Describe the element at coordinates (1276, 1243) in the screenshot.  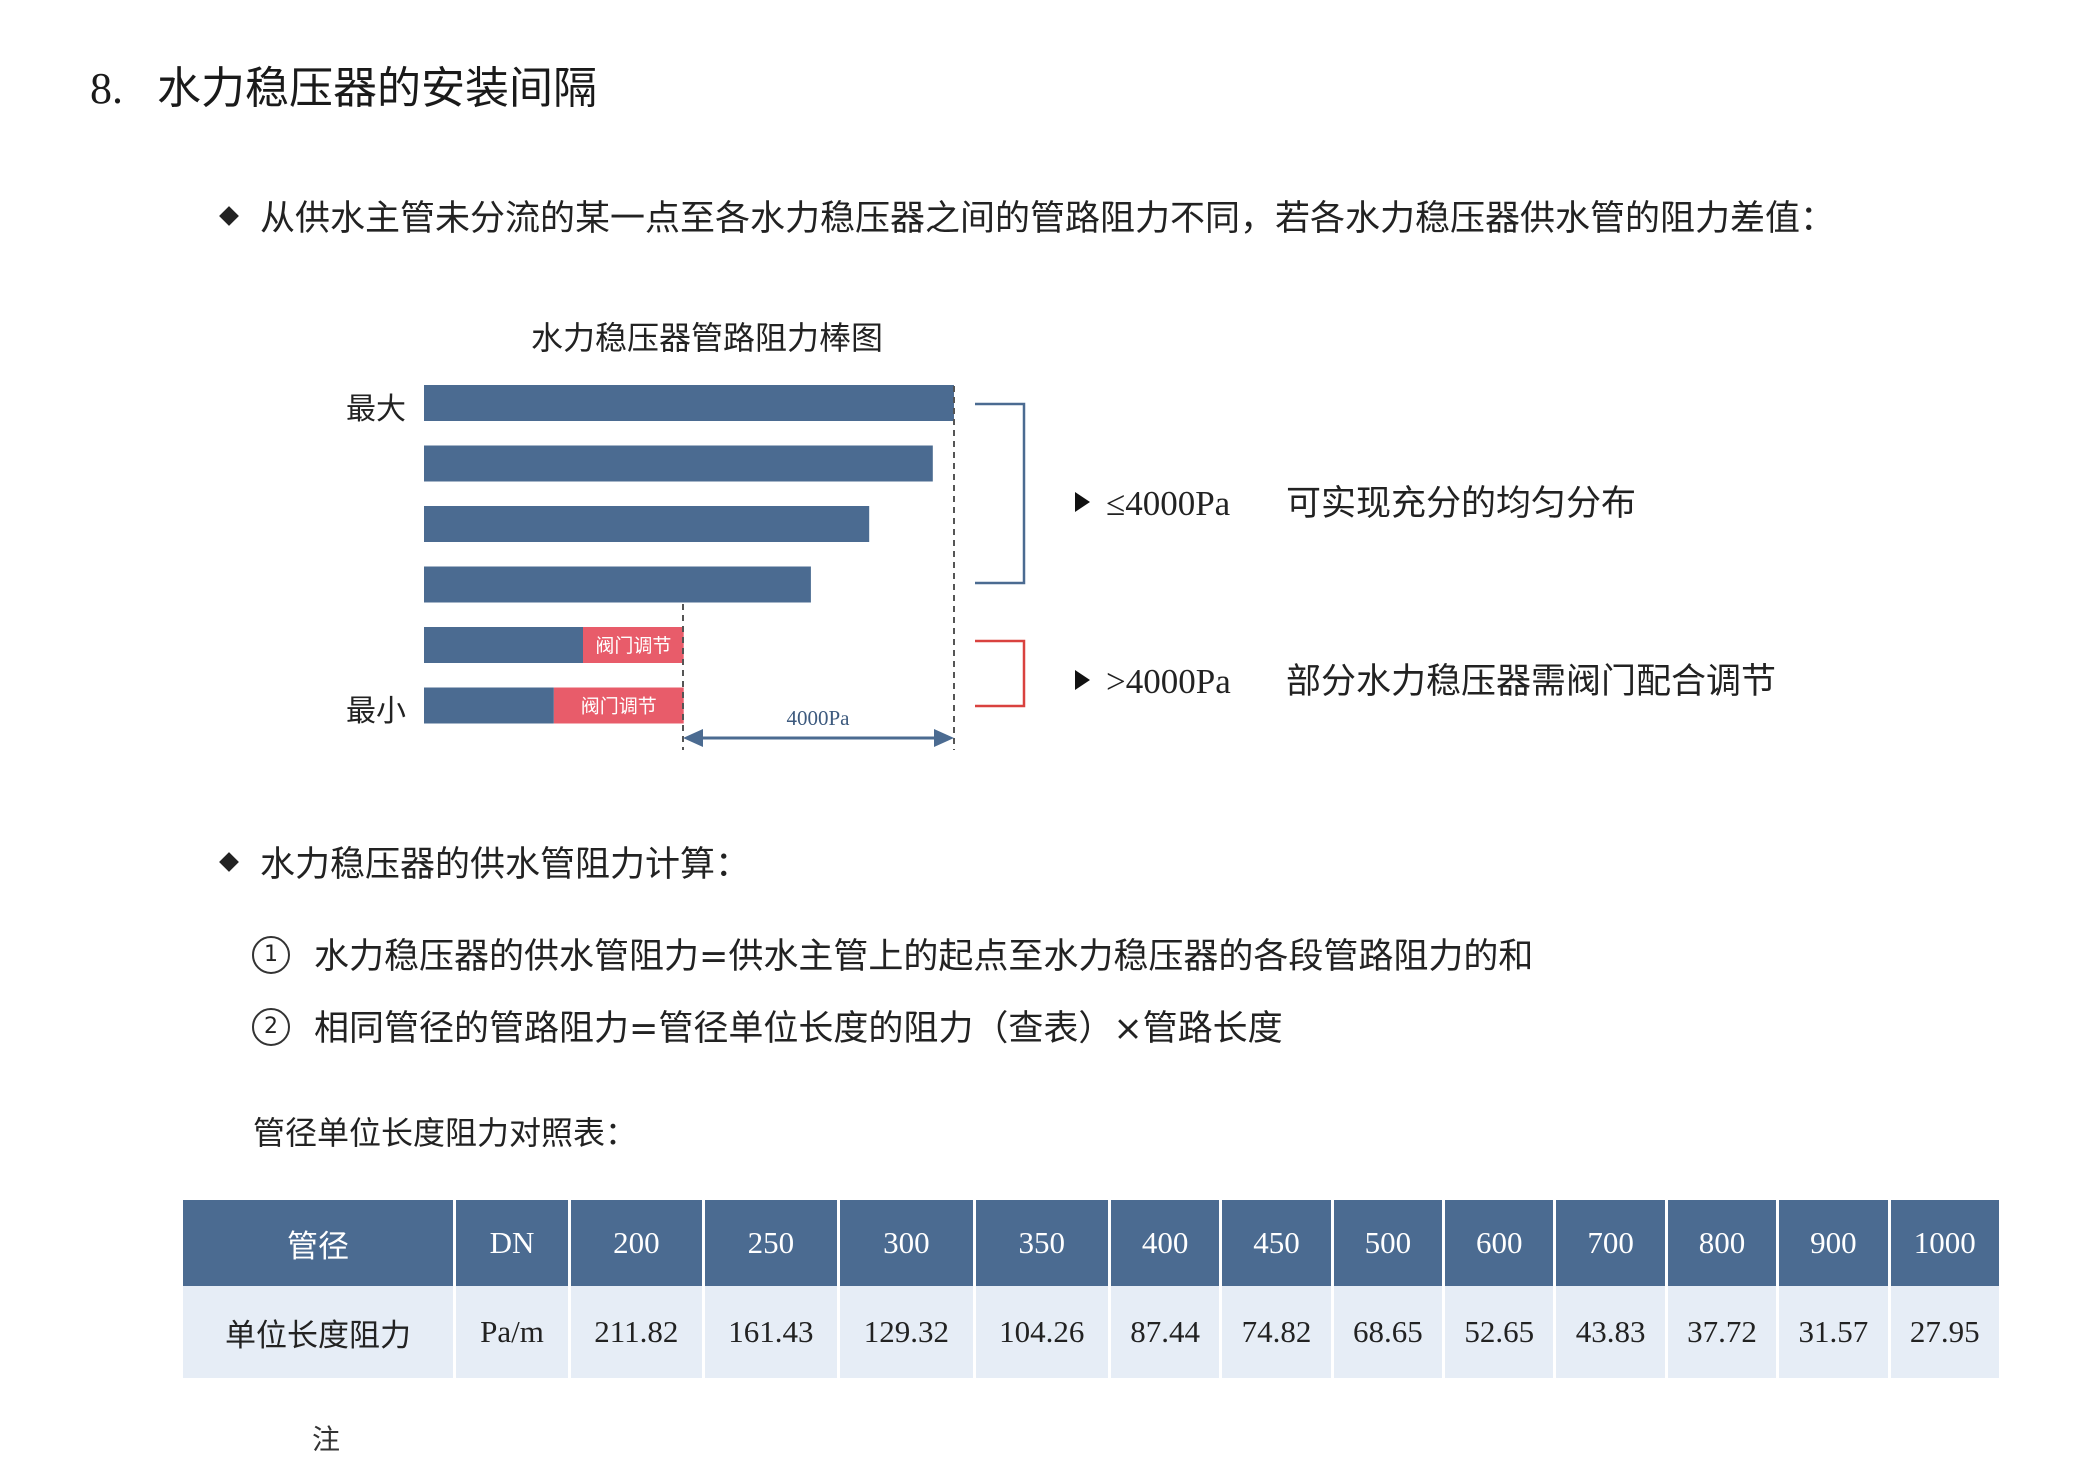
I see `header-size-450: 450` at that location.